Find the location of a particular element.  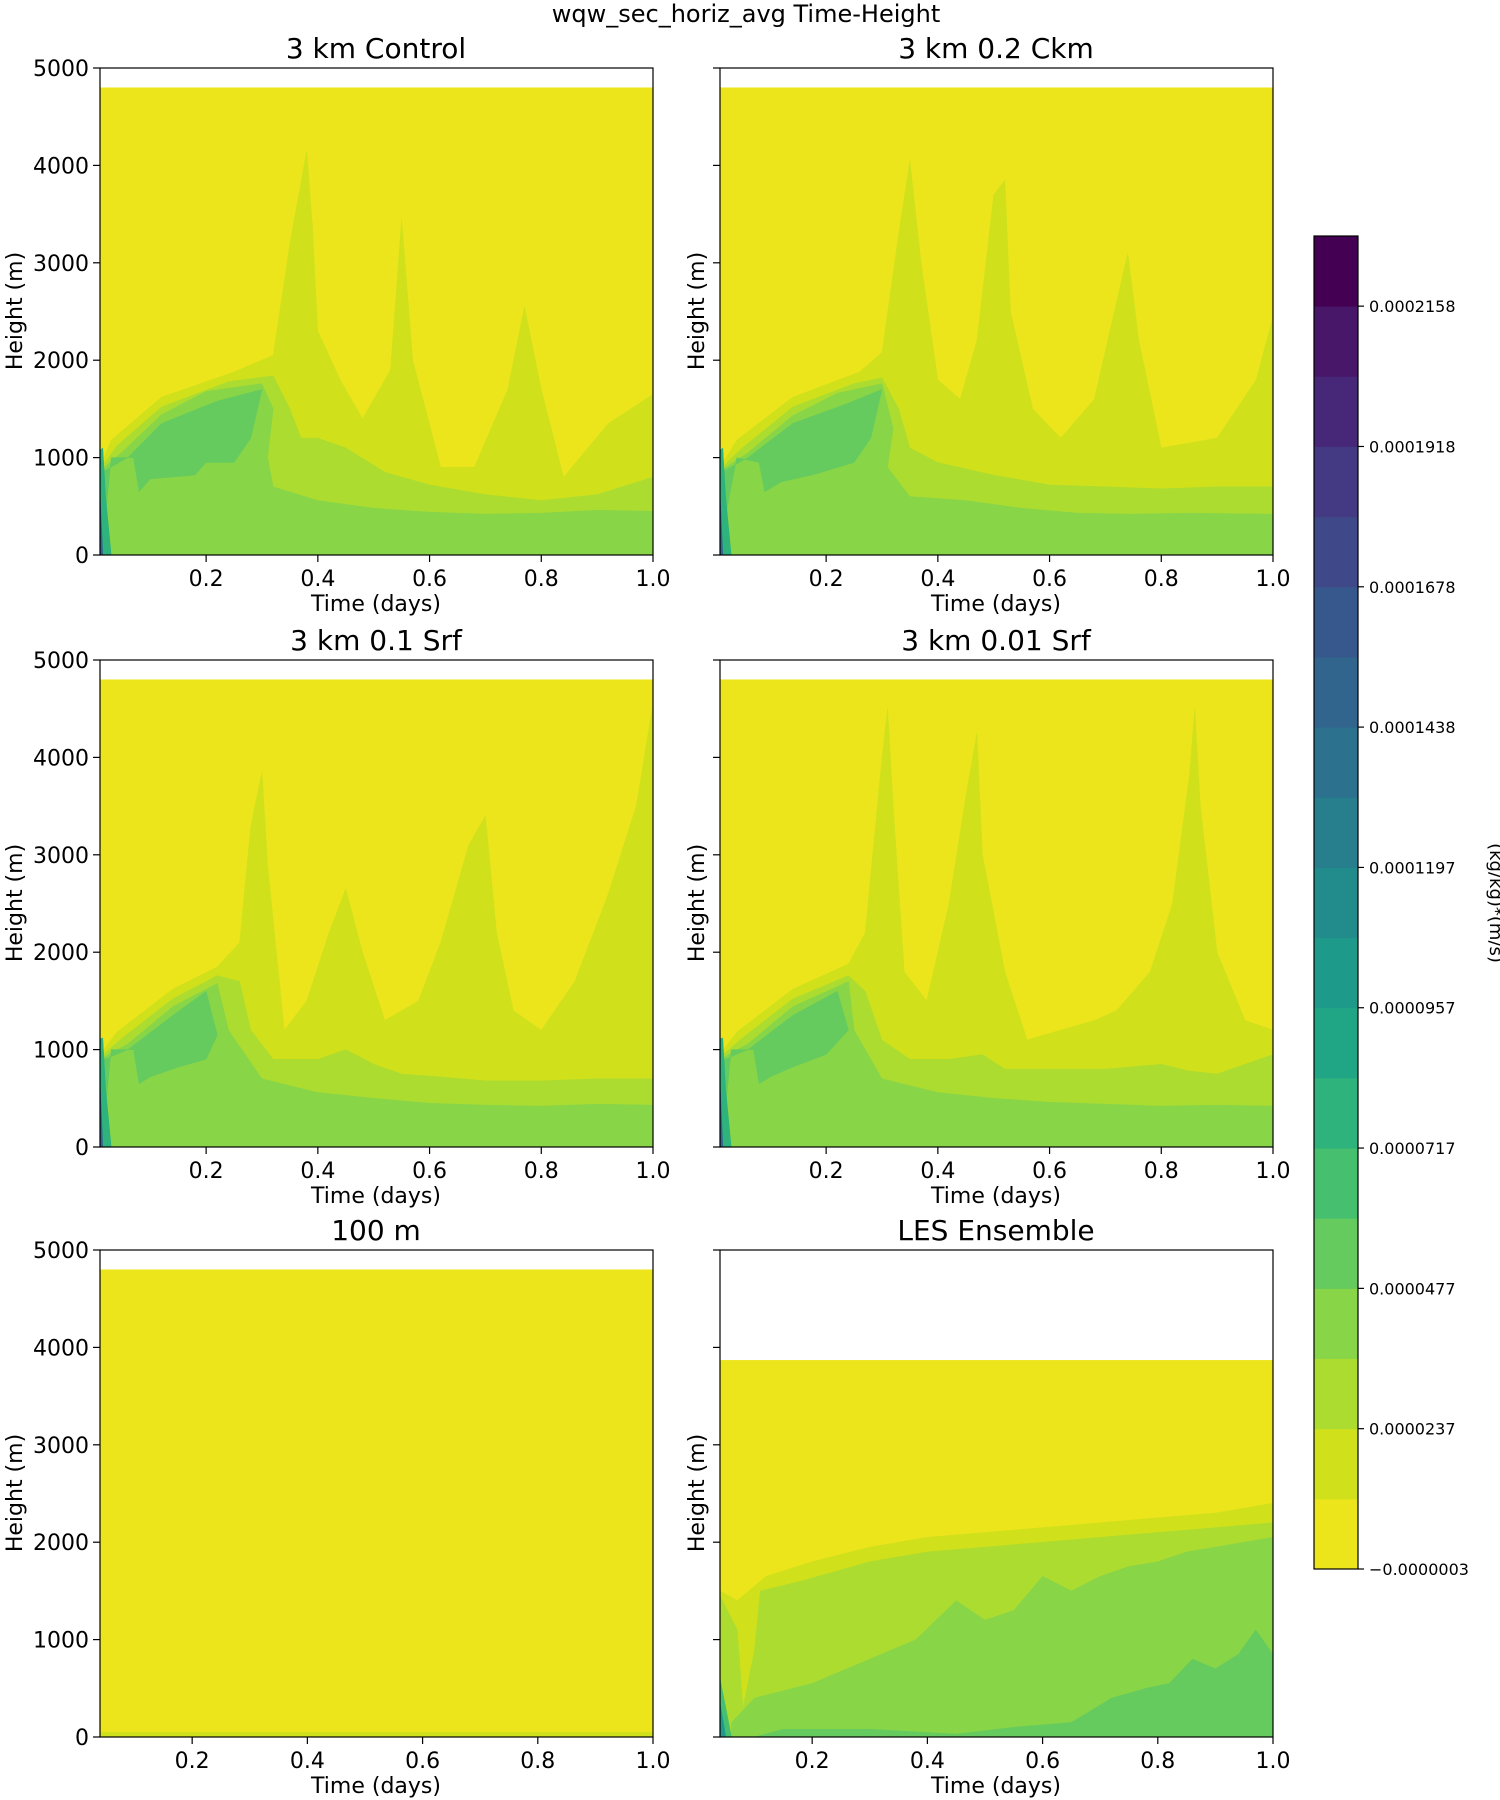

colorbar-tick-label: 0.0001678 is located at coordinates (1412, 587).